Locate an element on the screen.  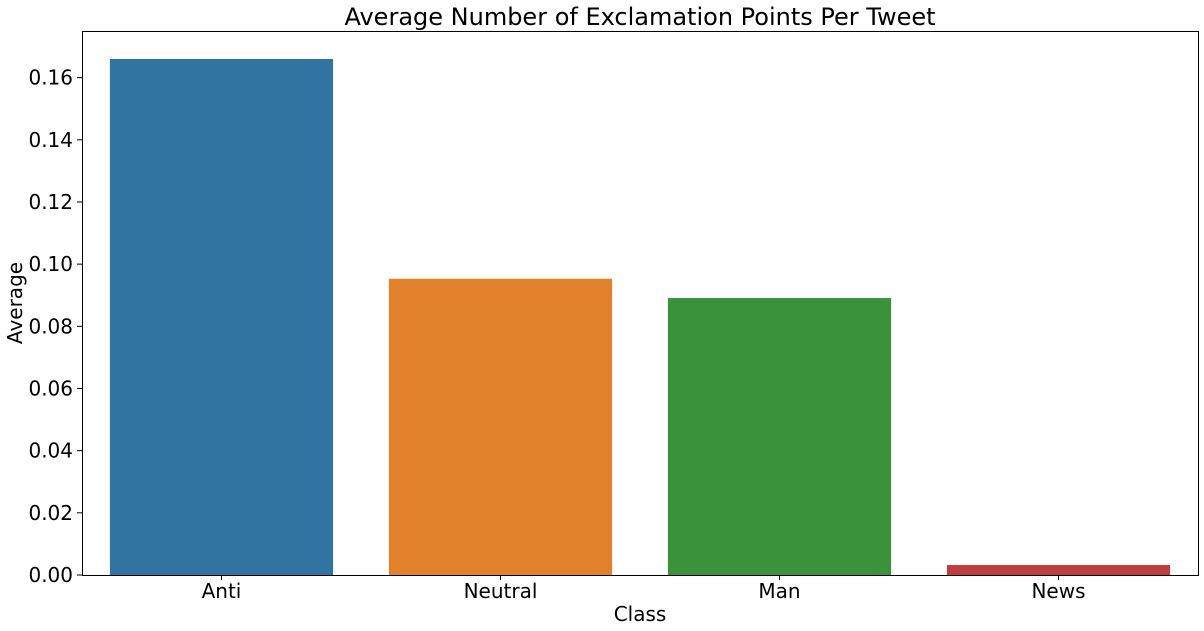
y-tick-label: 0.04 is located at coordinates (50, 451).